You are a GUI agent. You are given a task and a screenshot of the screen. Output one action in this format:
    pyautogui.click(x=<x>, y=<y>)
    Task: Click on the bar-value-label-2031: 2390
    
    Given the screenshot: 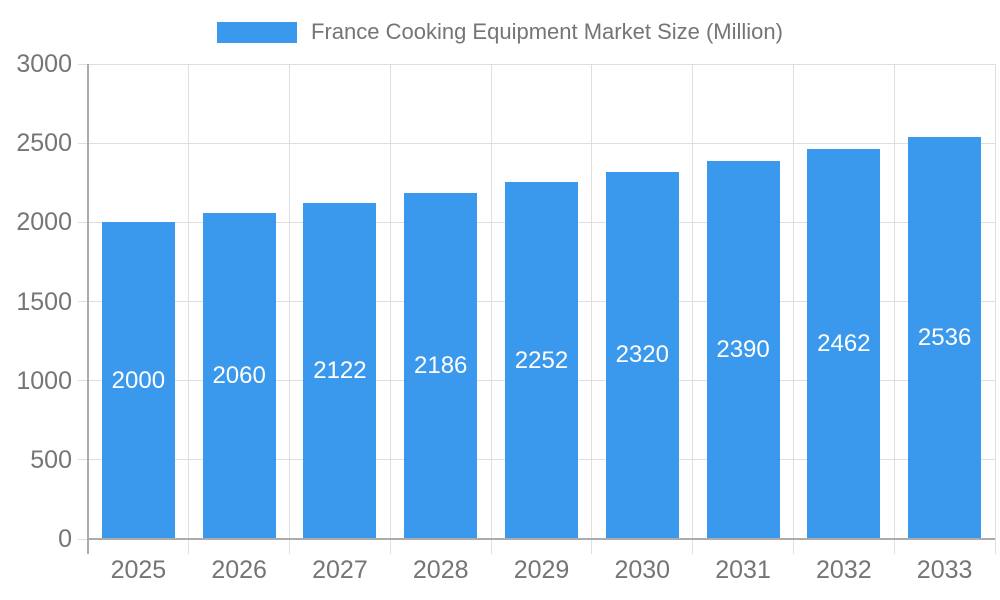 What is the action you would take?
    pyautogui.click(x=743, y=349)
    